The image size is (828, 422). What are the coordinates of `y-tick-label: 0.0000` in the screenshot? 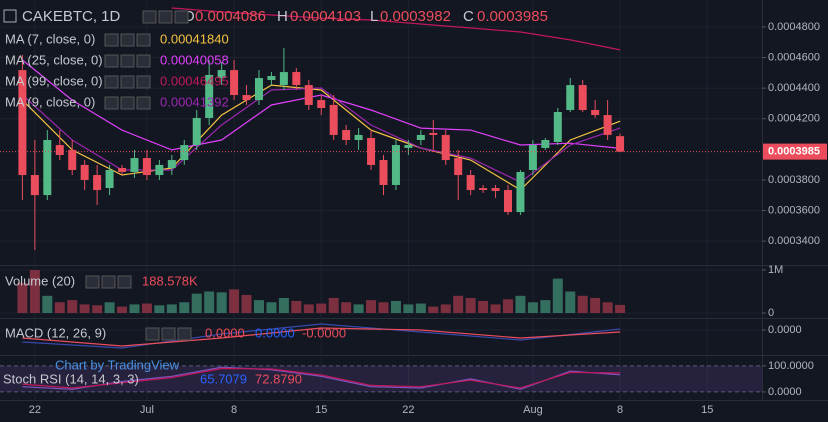 It's located at (785, 392).